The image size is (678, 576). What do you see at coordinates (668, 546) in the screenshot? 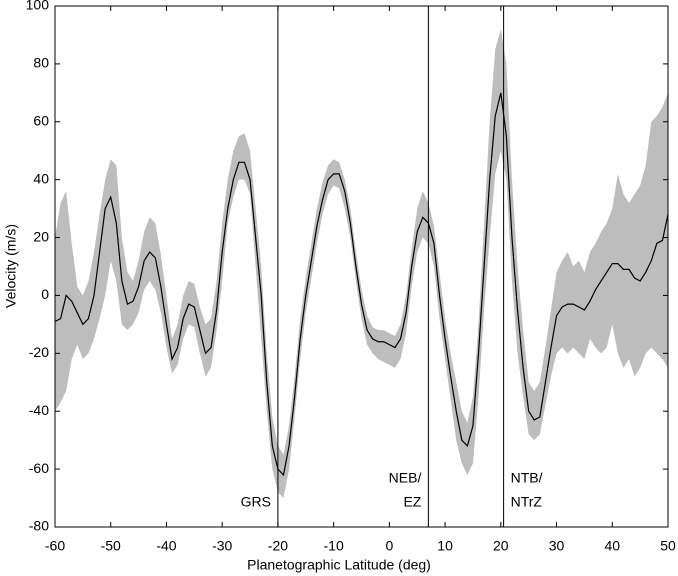
I see `x-tick-label: 50` at bounding box center [668, 546].